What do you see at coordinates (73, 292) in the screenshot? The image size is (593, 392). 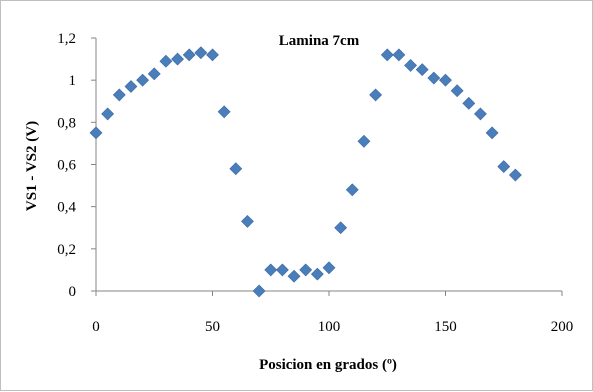 I see `y-tick-label: 0` at bounding box center [73, 292].